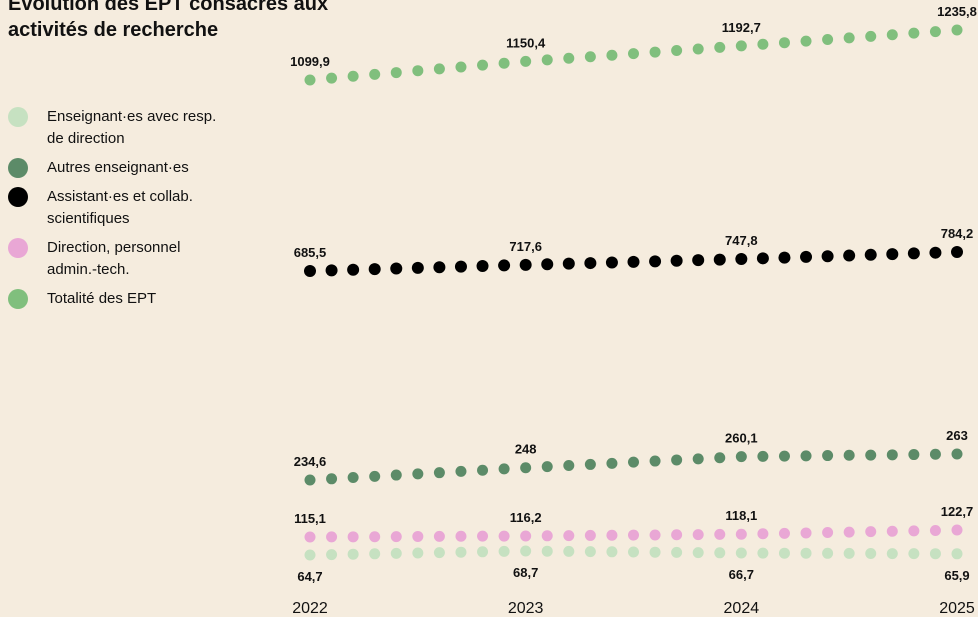 This screenshot has width=978, height=617. What do you see at coordinates (526, 449) in the screenshot?
I see `value-label: 248` at bounding box center [526, 449].